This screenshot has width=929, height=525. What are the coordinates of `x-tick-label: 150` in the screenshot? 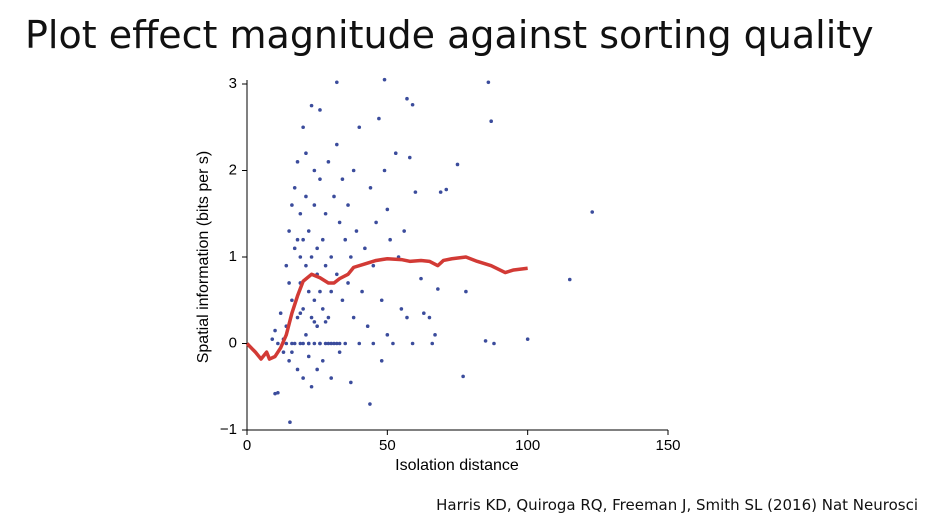 It's located at (667, 445).